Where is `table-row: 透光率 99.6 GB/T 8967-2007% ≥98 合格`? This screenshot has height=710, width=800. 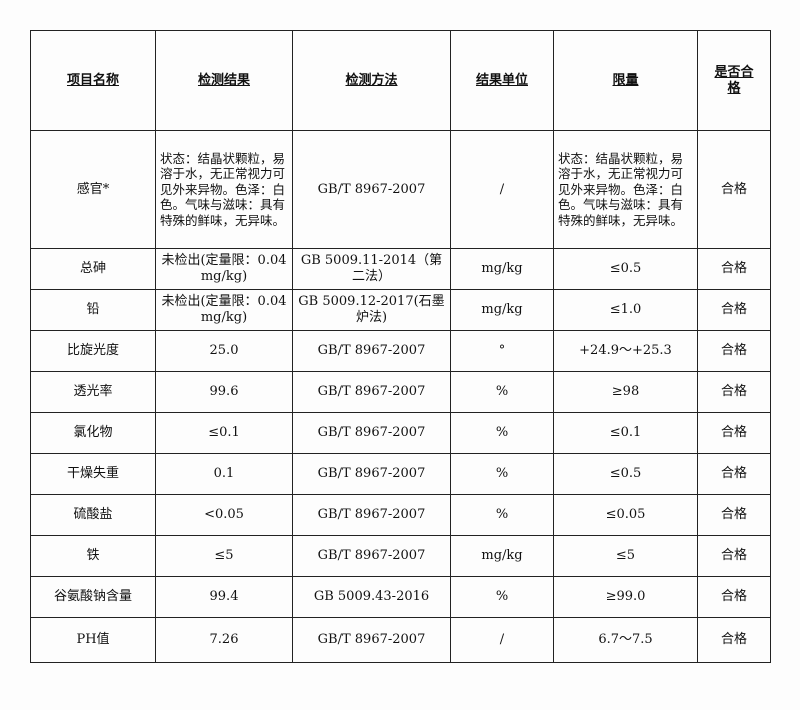
table-row: 透光率 99.6 GB/T 8967-2007% ≥98 合格 is located at coordinates (400, 392).